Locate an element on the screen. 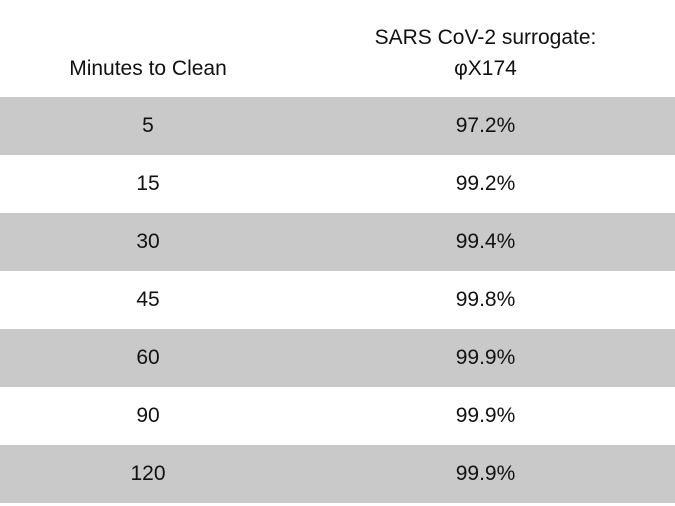 The image size is (675, 506). cell-text: 97.2% is located at coordinates (485, 125).